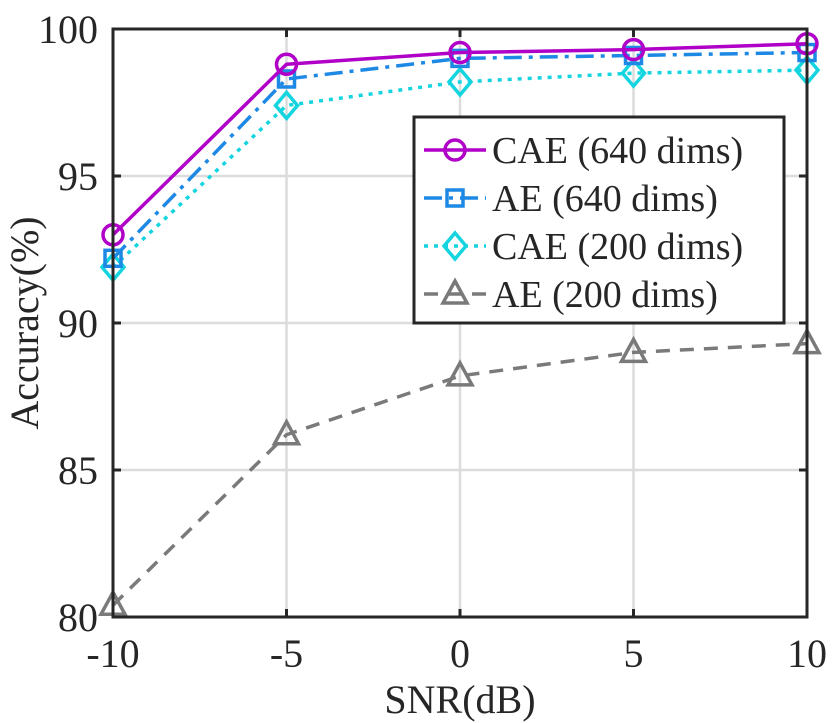 The image size is (832, 723). I want to click on x-tick-label: 10, so click(807, 653).